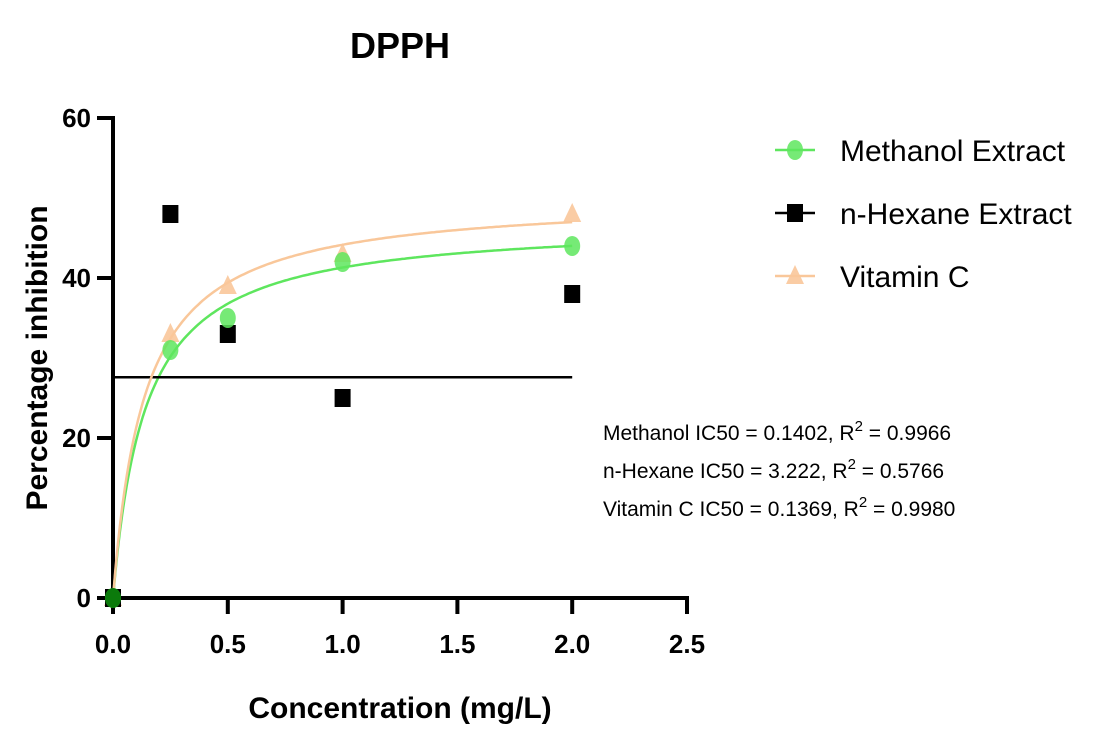  I want to click on fit-annotation: Vitamin C IC50 = 0.1369, R2 = 0.9980, so click(779, 507).